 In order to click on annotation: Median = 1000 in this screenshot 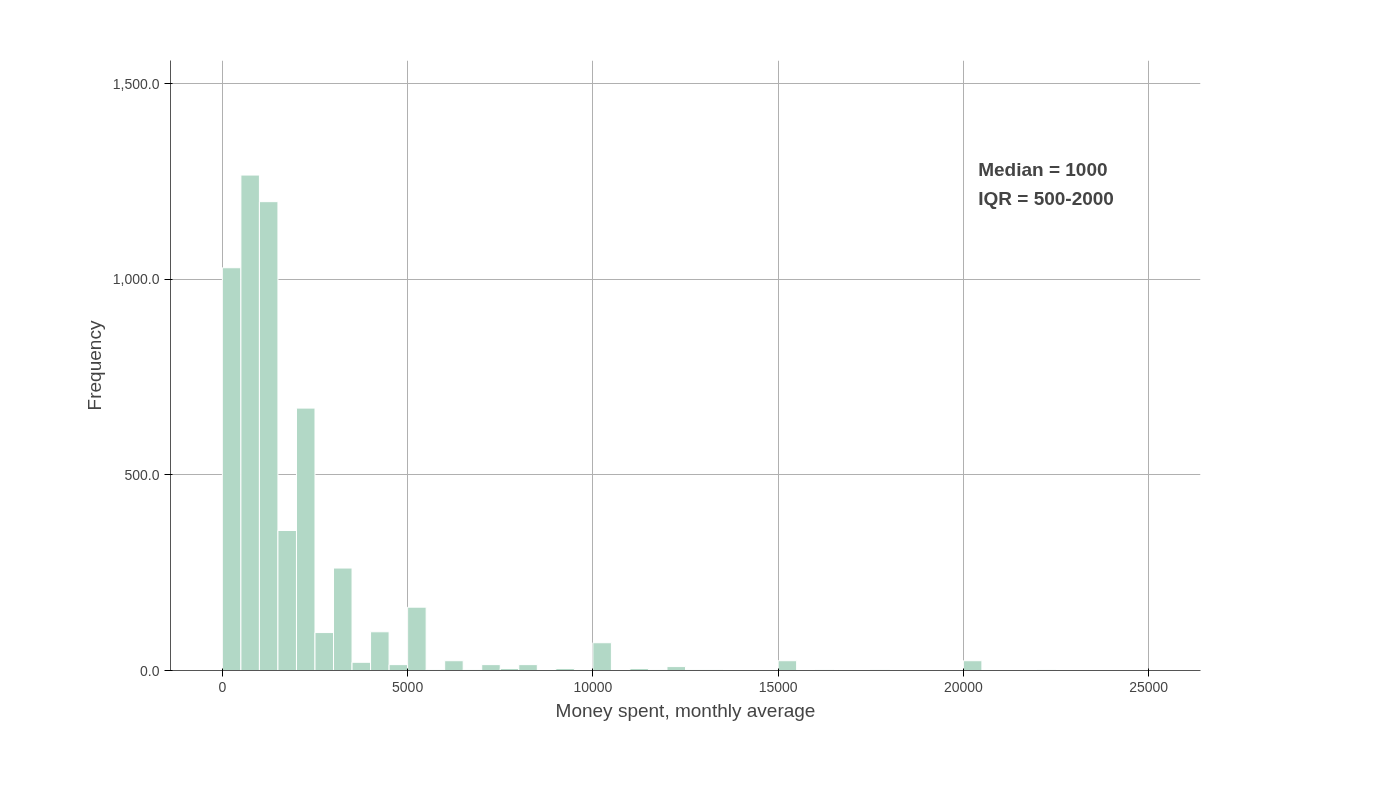, I will do `click(1043, 169)`.